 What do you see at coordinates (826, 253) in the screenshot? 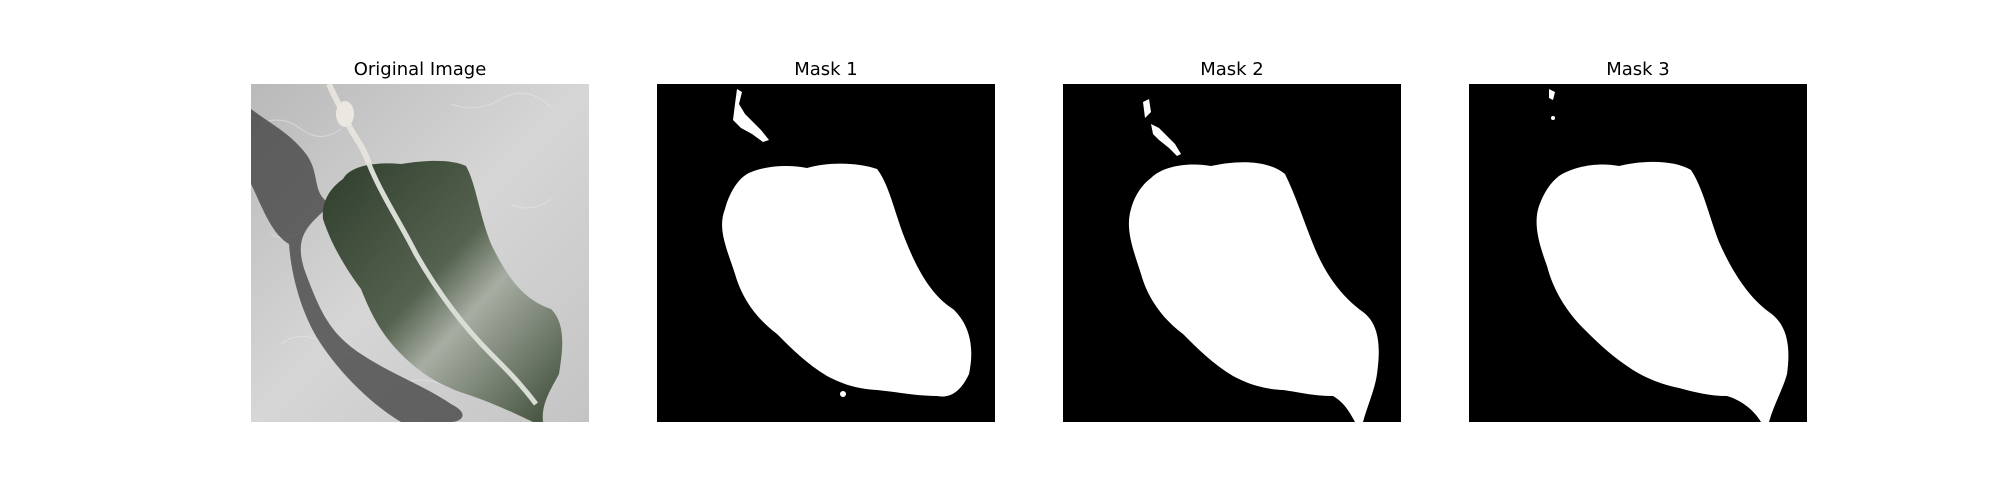
I see `mask-1-image` at bounding box center [826, 253].